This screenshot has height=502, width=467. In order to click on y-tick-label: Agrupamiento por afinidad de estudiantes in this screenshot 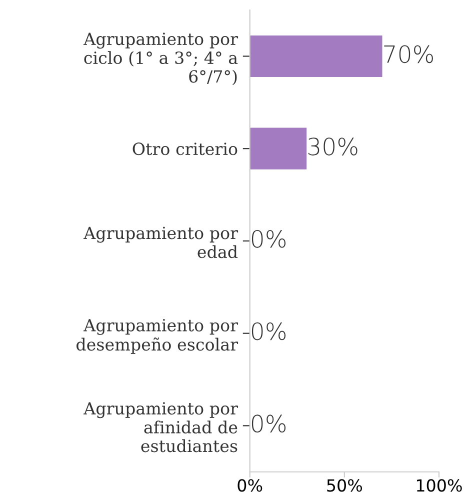, I will do `click(160, 427)`.